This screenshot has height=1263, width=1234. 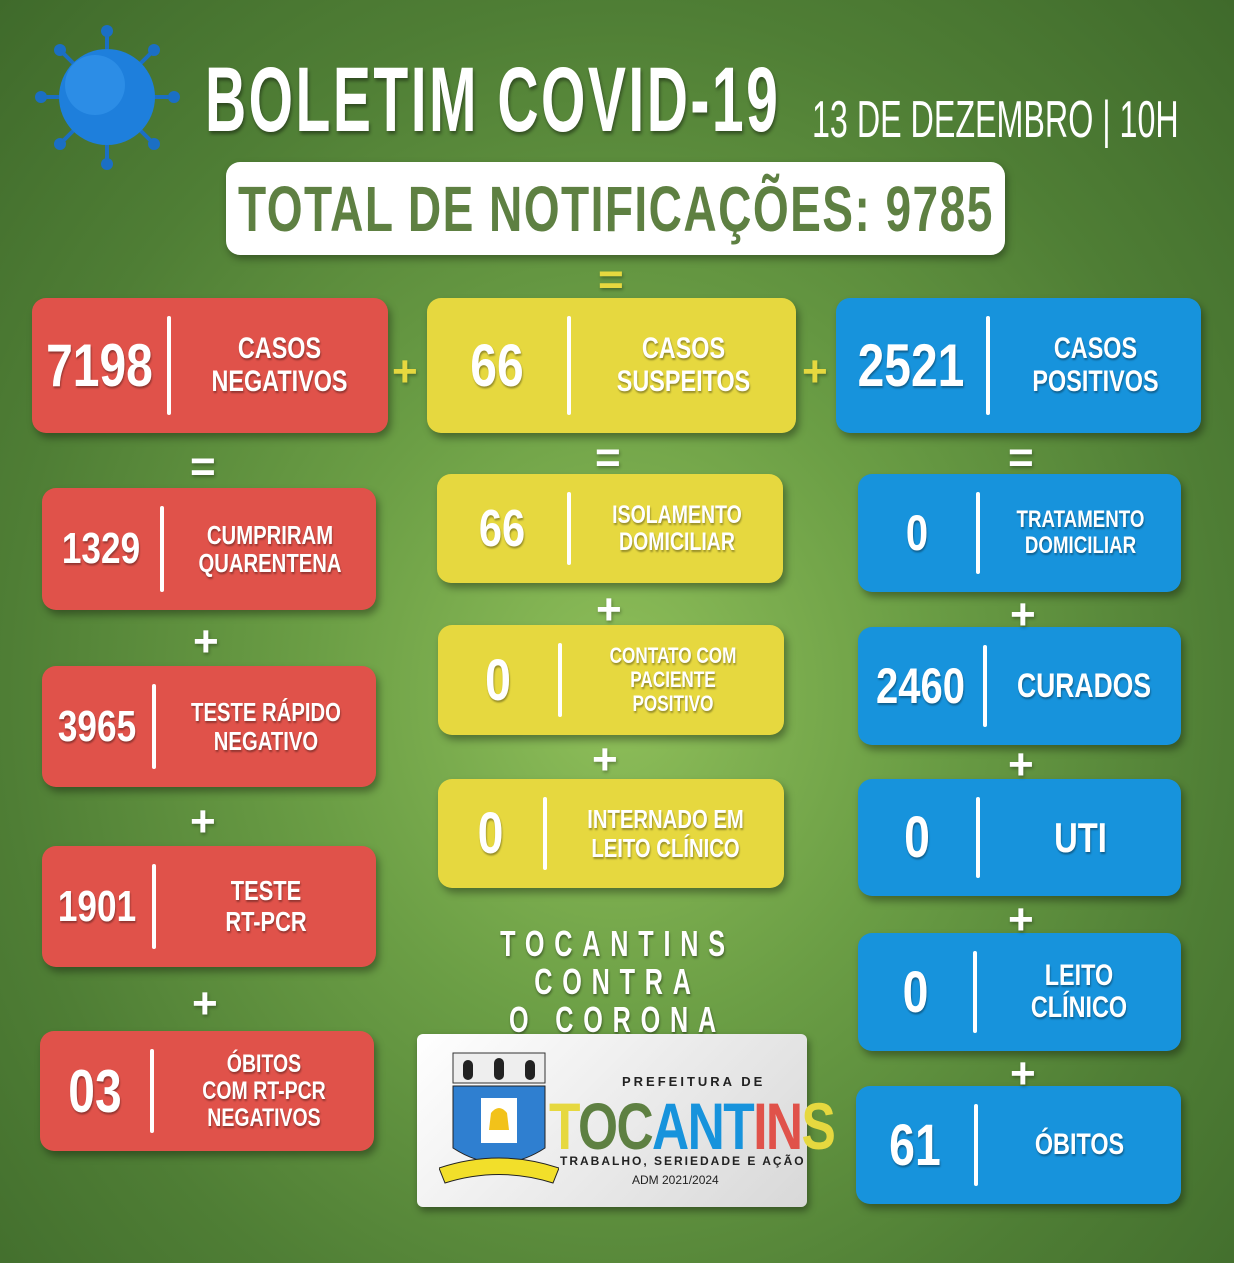 What do you see at coordinates (920, 686) in the screenshot?
I see `card-value: 2460` at bounding box center [920, 686].